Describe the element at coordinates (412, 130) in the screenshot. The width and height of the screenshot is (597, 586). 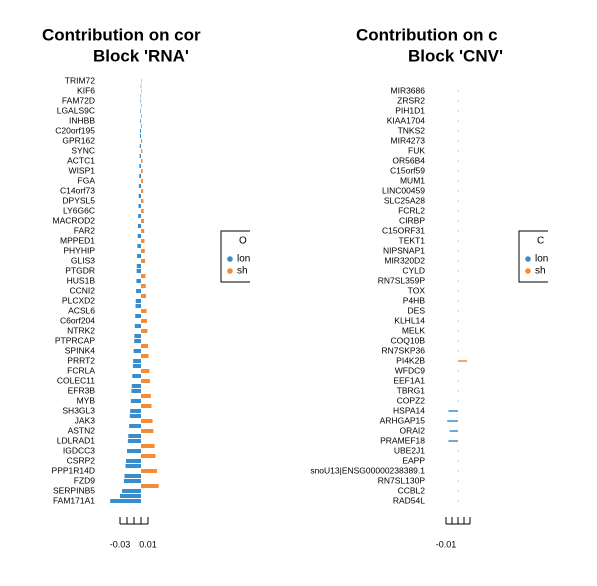
I see `y-tick-label: TNKS2` at that location.